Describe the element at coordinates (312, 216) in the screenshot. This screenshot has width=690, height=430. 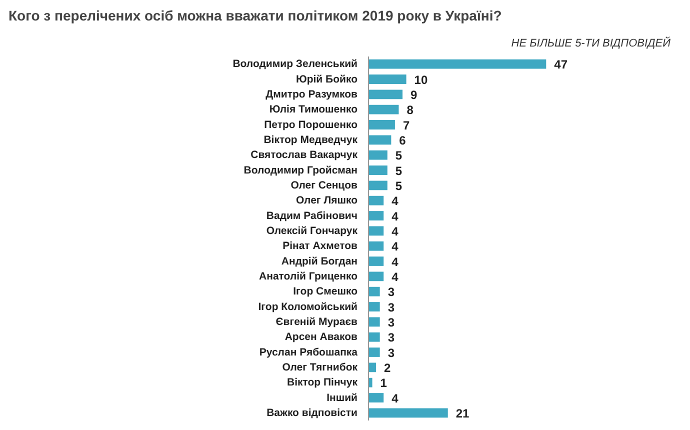
I see `y-tick-label: Вадим Рабінович` at that location.